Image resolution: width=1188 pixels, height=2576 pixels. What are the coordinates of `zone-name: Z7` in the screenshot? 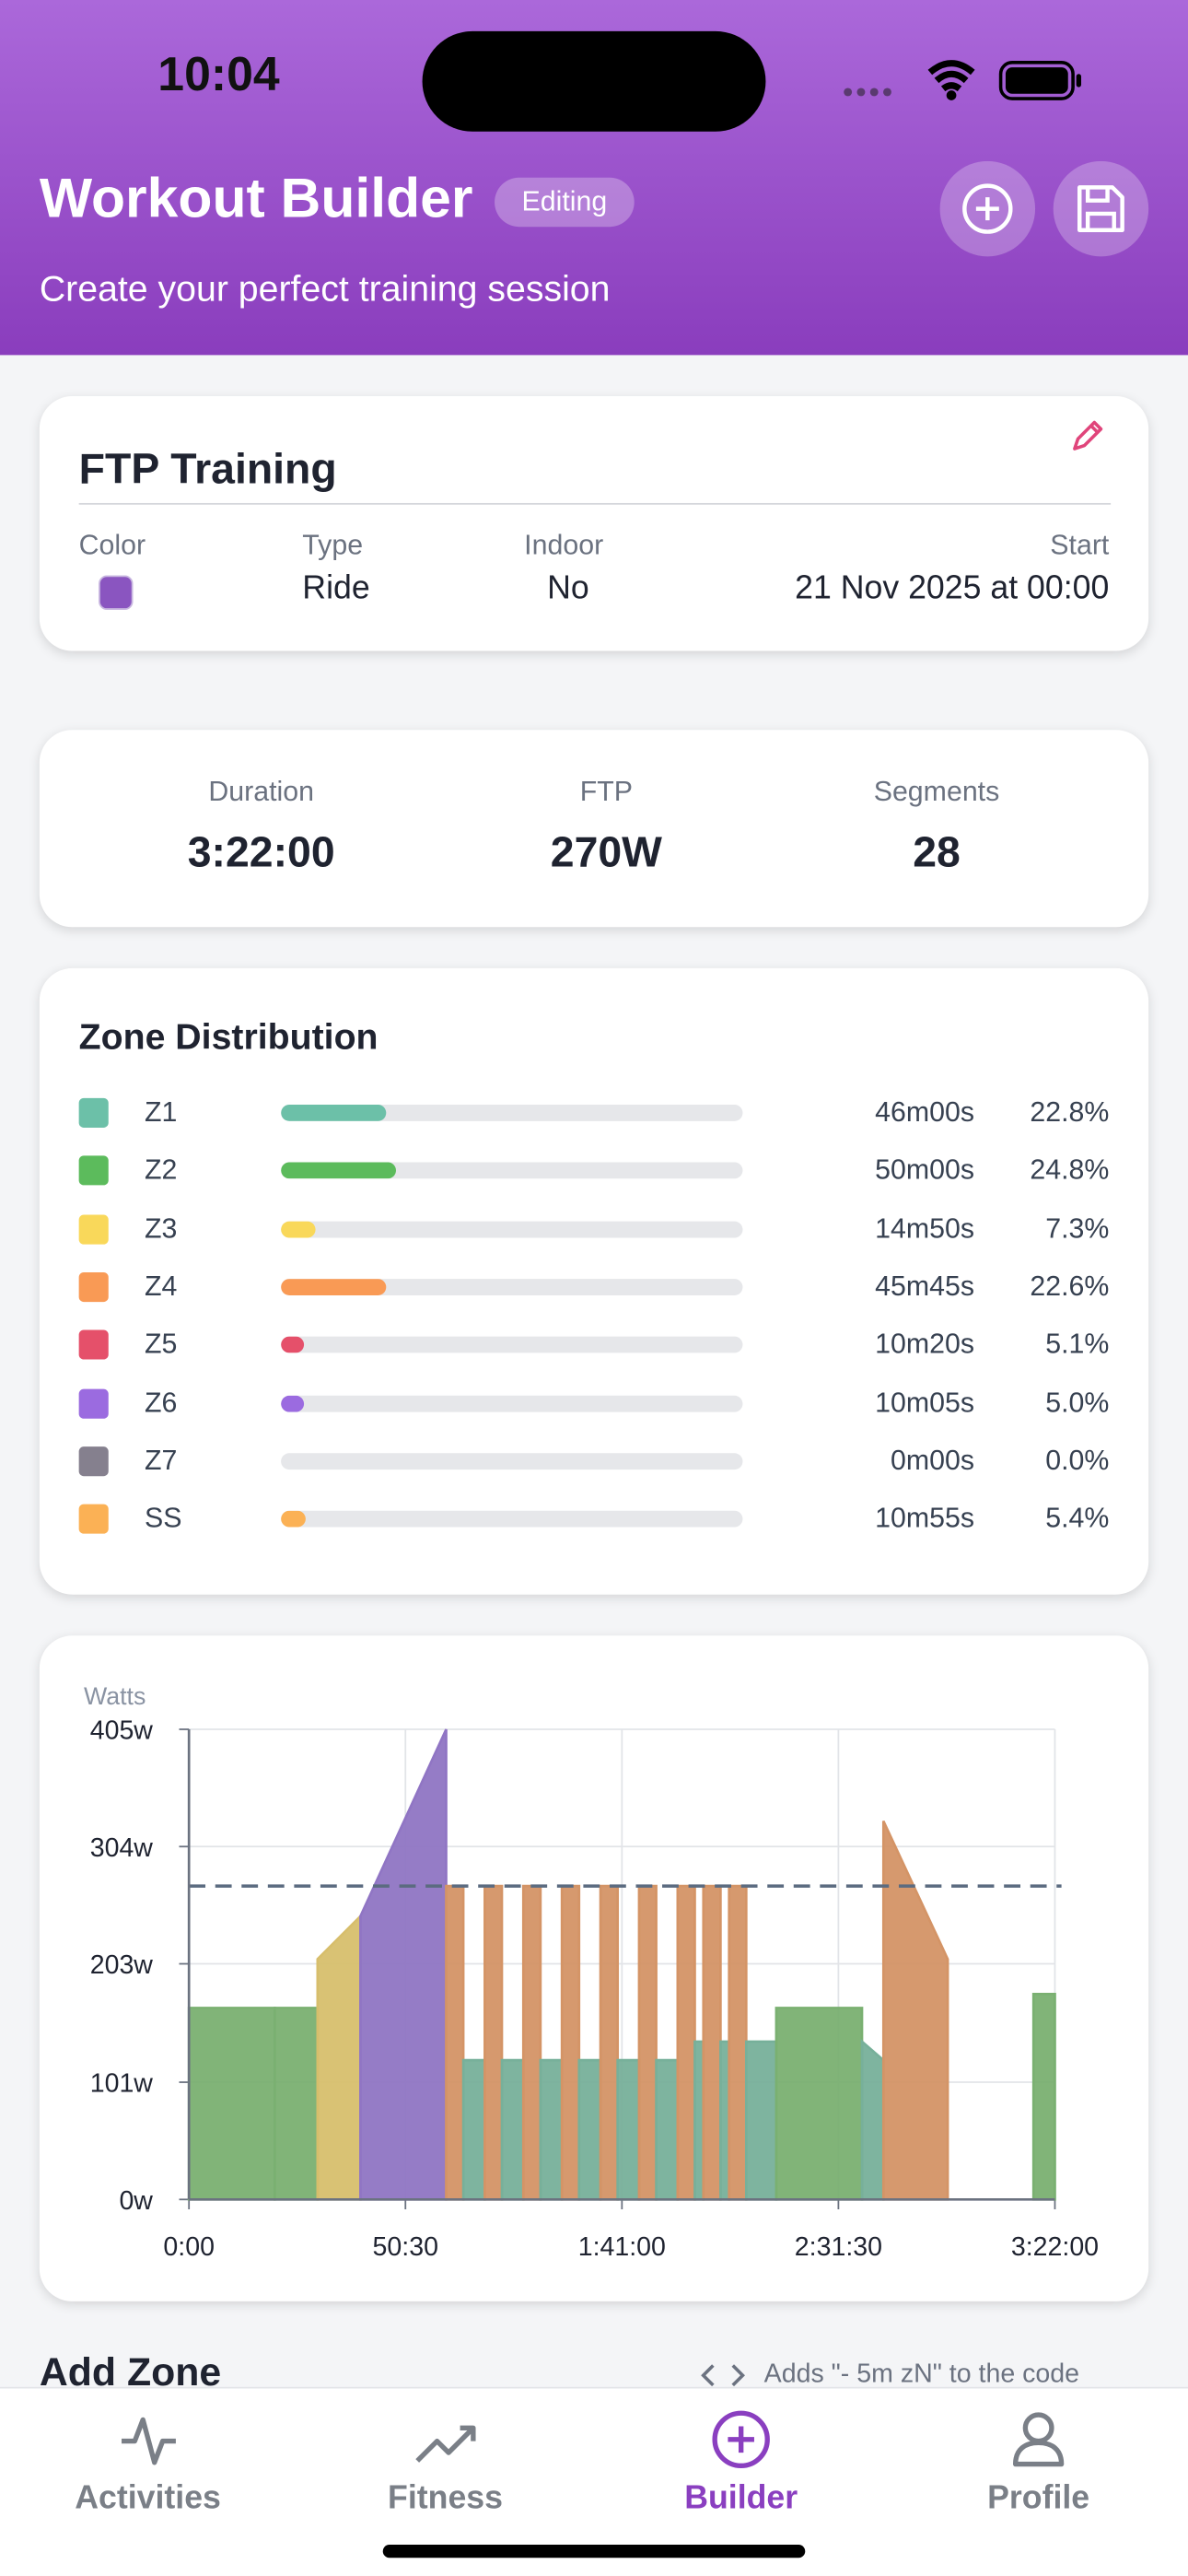 It's located at (161, 1460).